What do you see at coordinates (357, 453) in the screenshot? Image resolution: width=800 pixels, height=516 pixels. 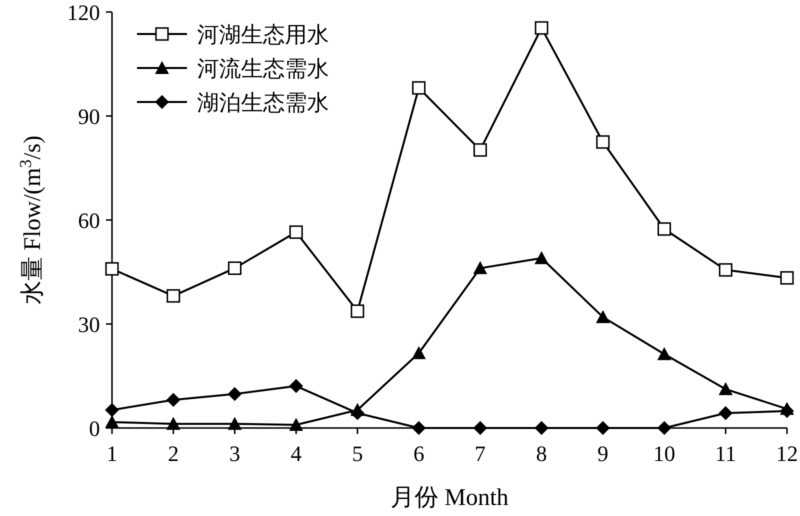 I see `x-tick-label: 5` at bounding box center [357, 453].